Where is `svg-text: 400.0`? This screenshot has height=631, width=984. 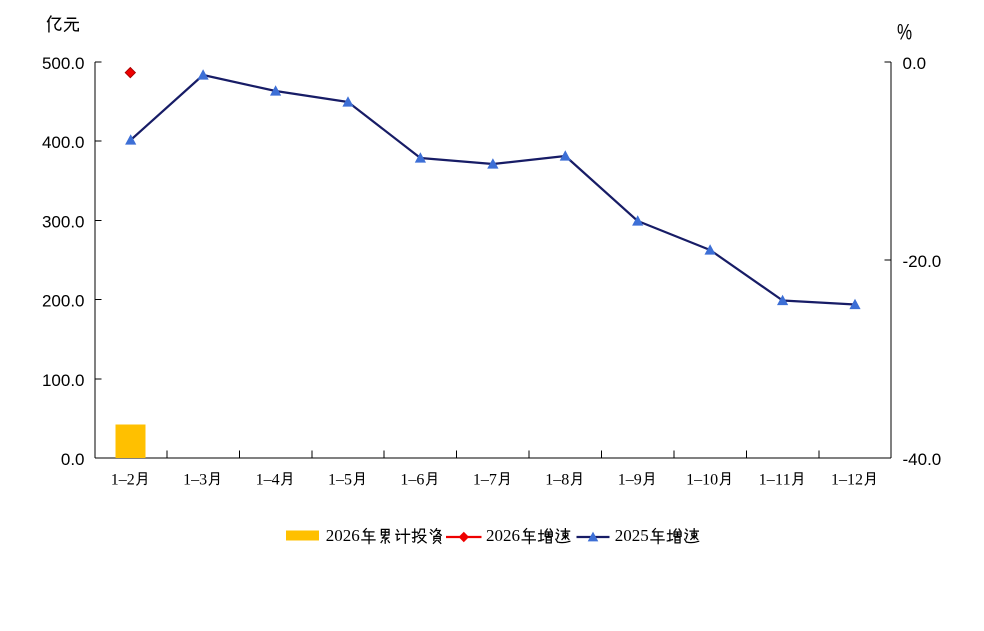 svg-text: 400.0 is located at coordinates (63, 142).